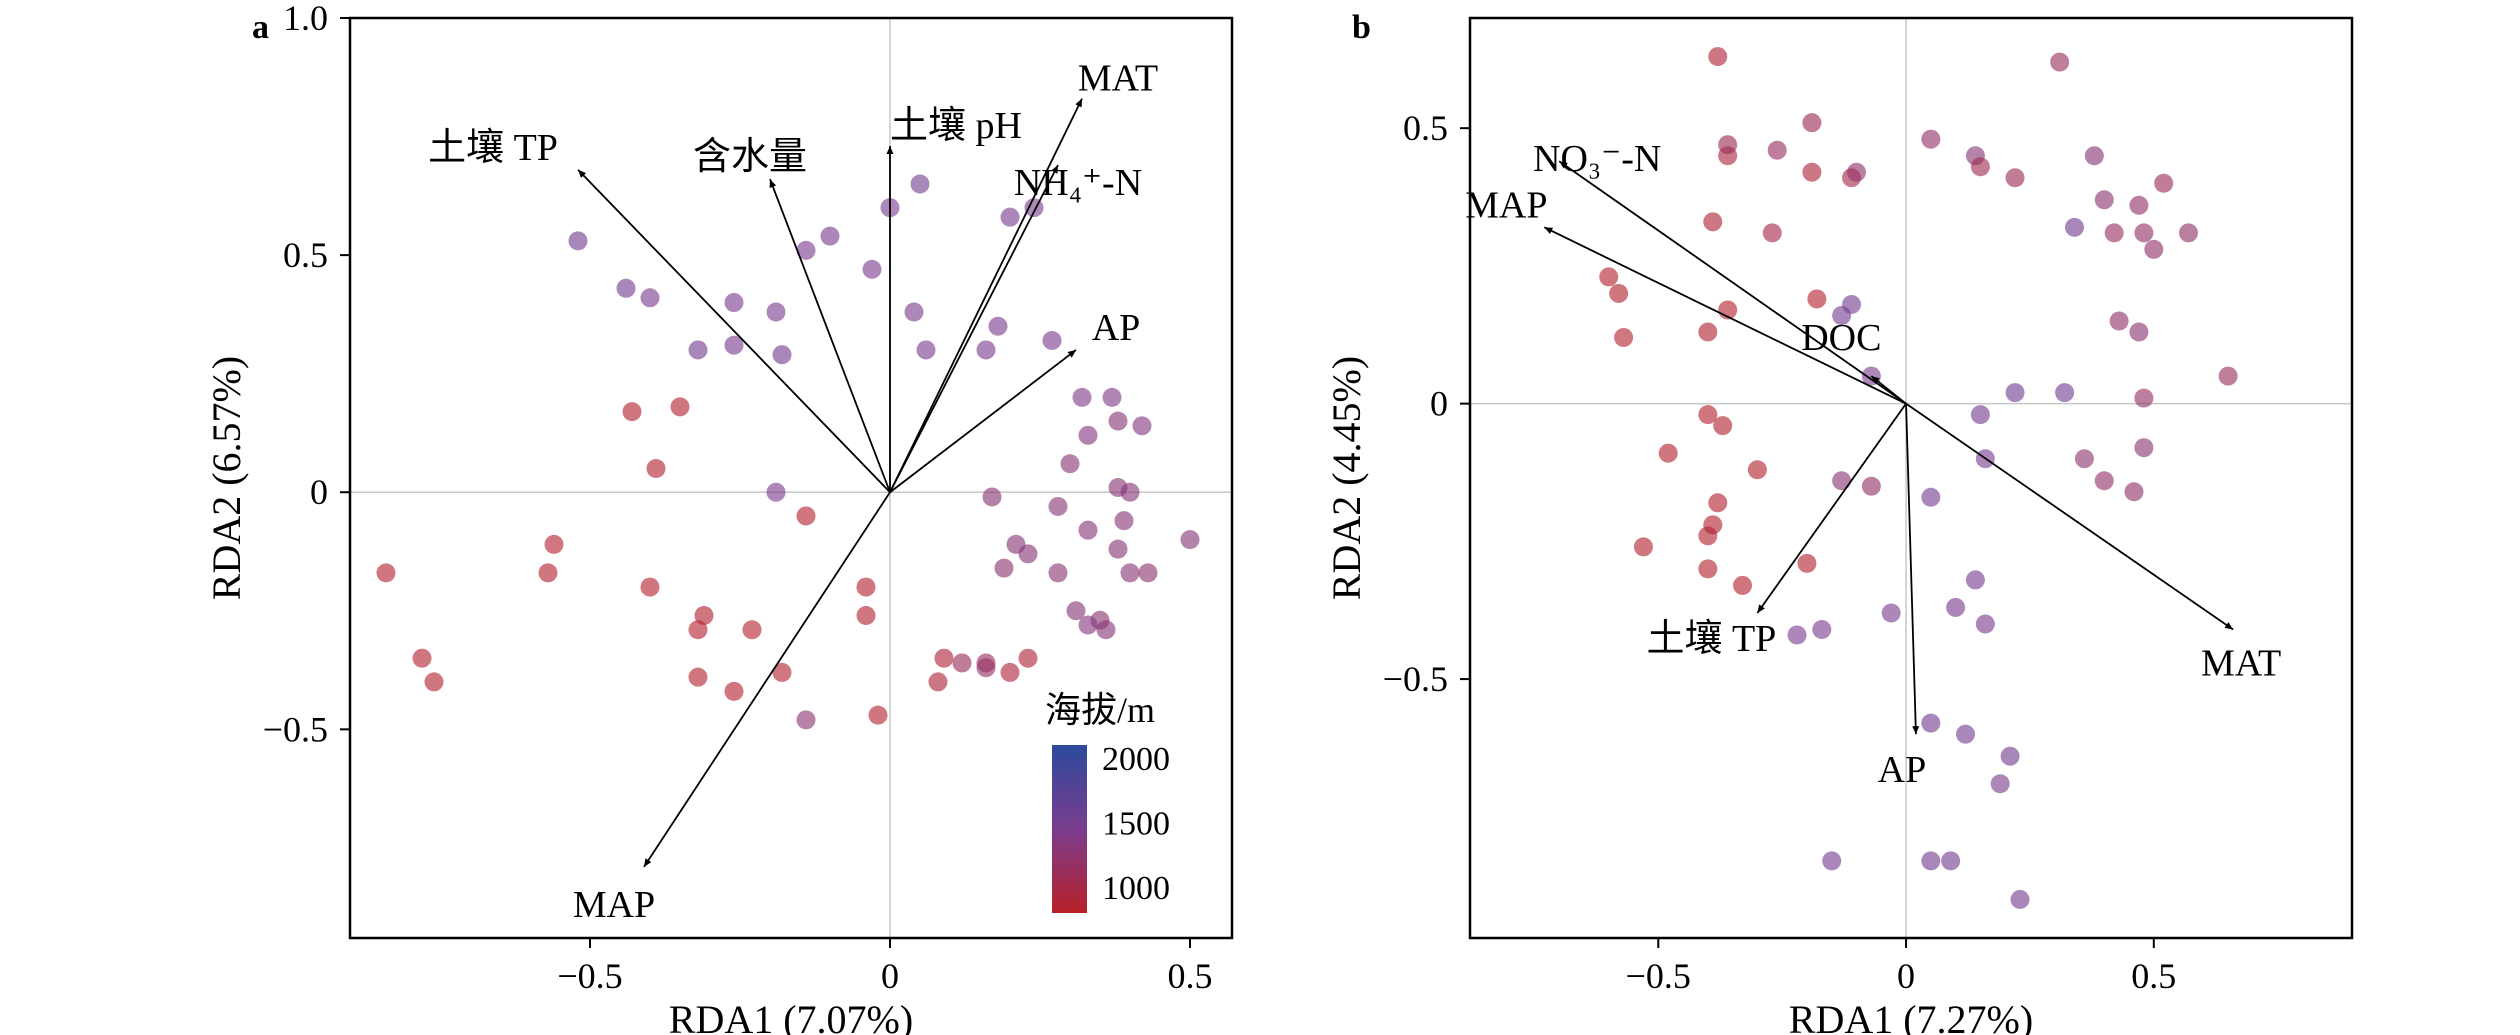 The width and height of the screenshot is (2520, 1035). Describe the element at coordinates (1078, 183) in the screenshot. I see `vector-label: NH₄⁺-N` at that location.